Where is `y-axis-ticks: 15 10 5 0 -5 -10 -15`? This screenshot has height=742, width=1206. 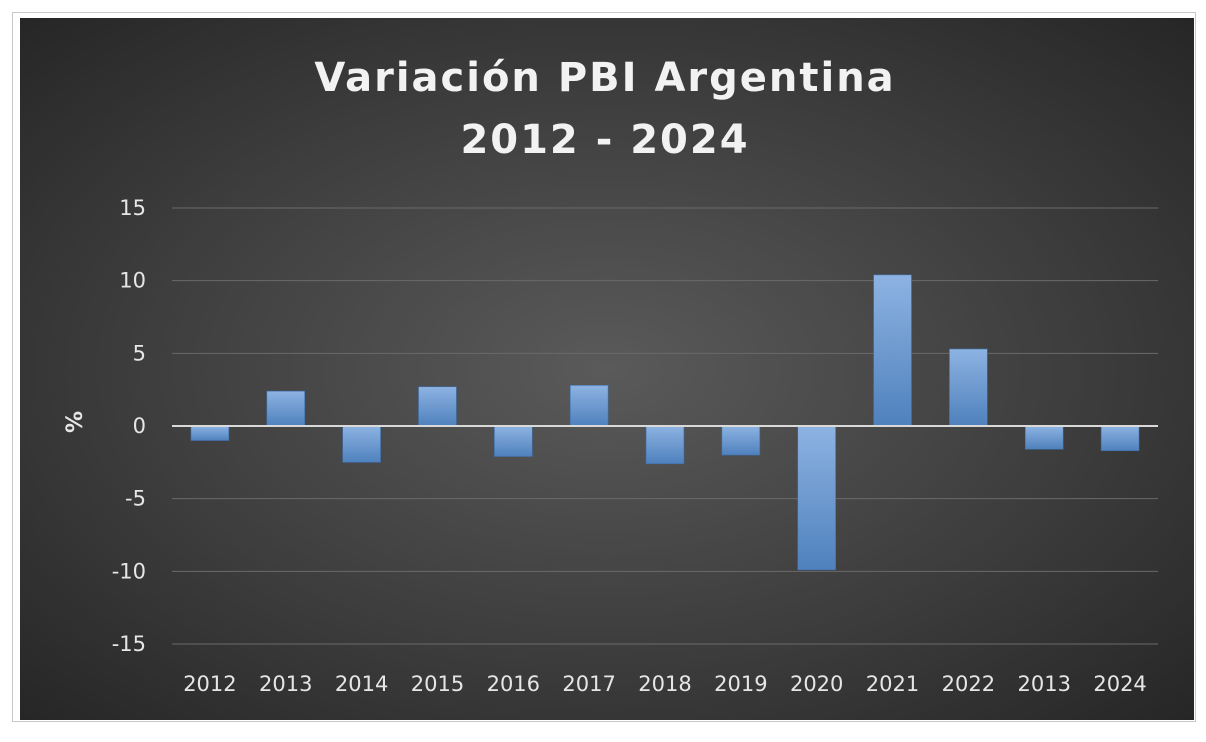
y-axis-ticks: 15 10 5 0 -5 -10 -15 is located at coordinates (129, 426).